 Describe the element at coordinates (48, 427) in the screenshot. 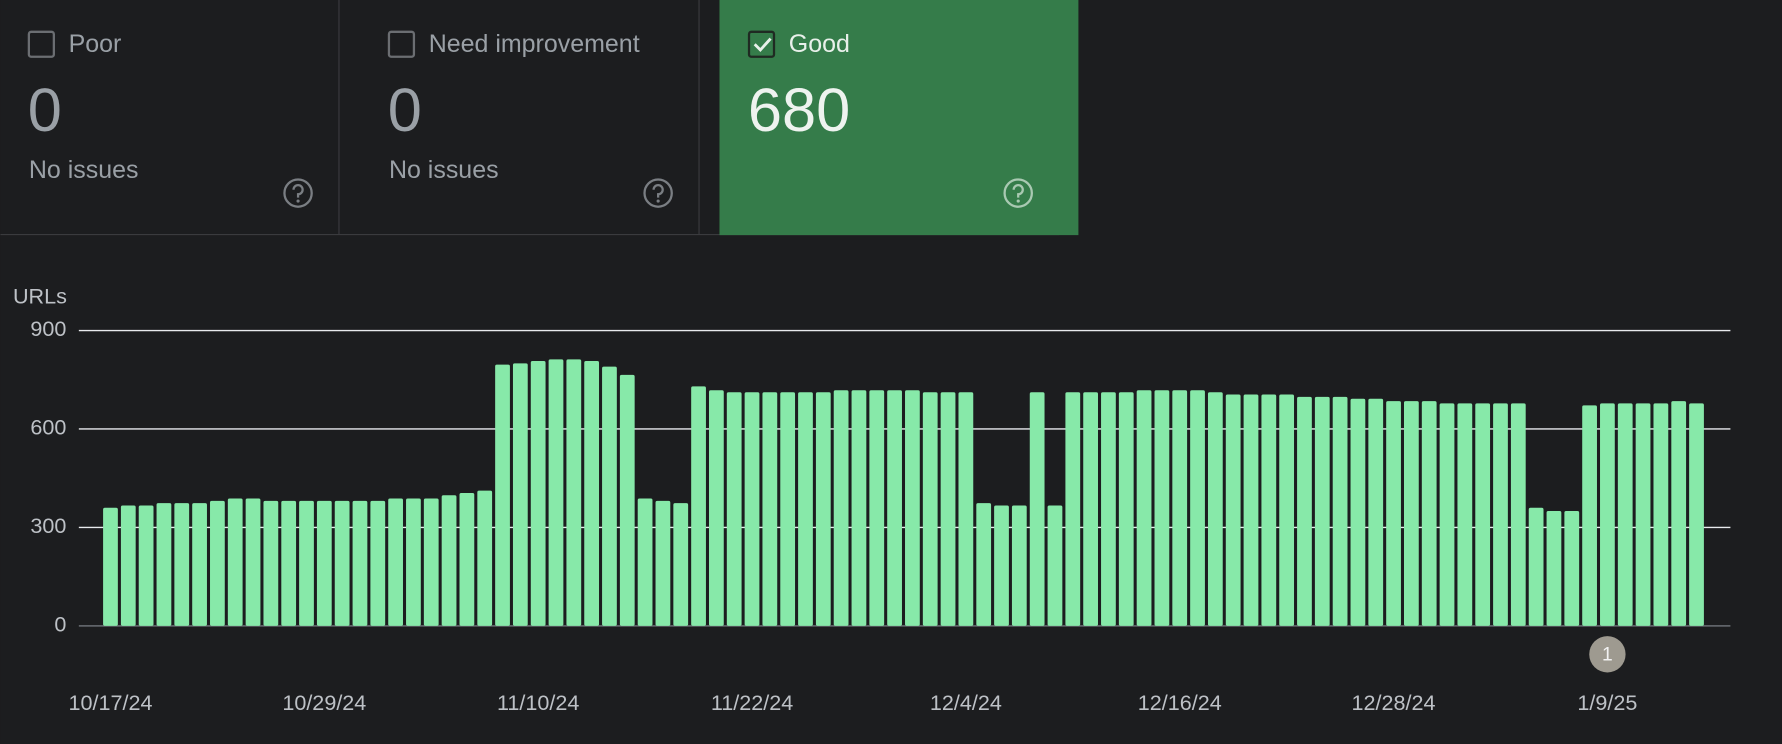

I see `y-tick-label: 600` at that location.